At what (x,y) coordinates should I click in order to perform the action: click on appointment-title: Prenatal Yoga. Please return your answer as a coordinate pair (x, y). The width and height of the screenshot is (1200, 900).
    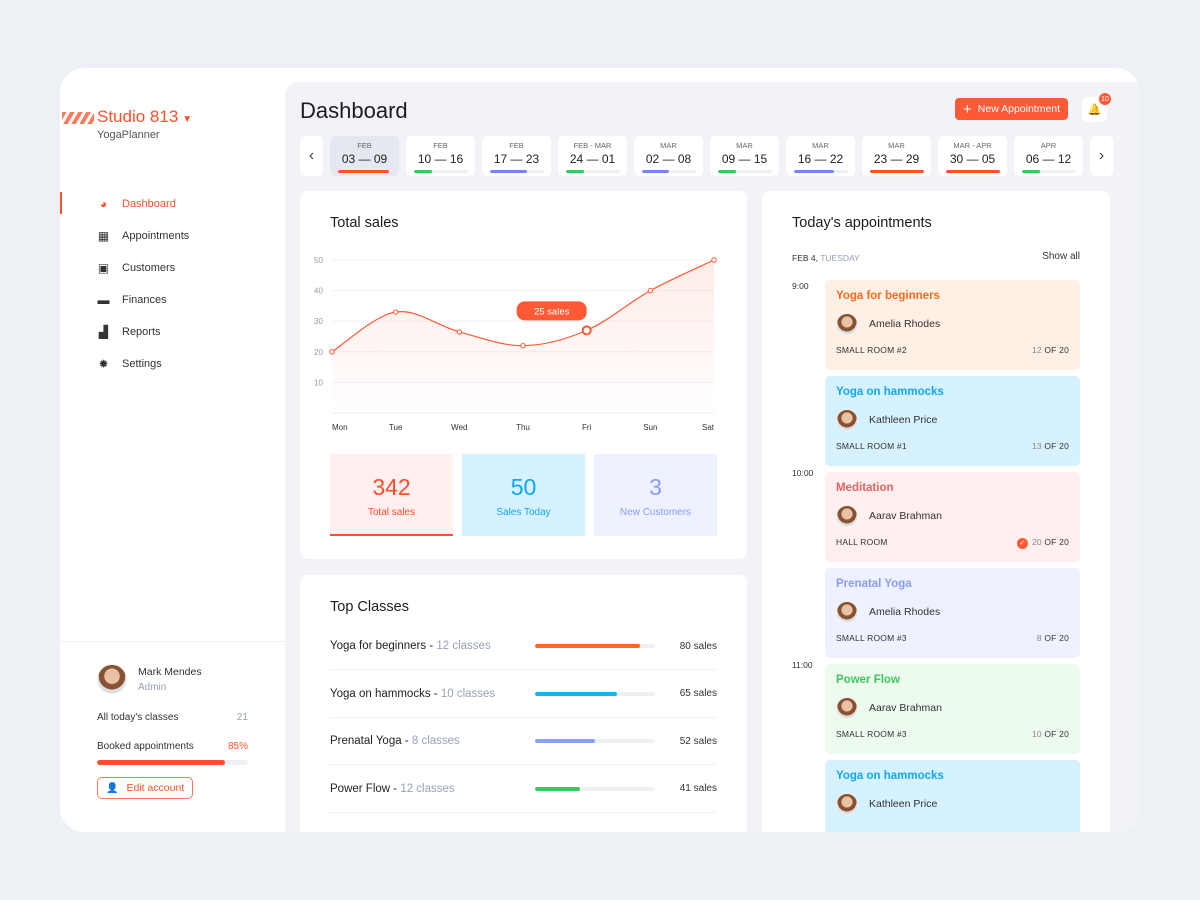
    Looking at the image, I should click on (874, 584).